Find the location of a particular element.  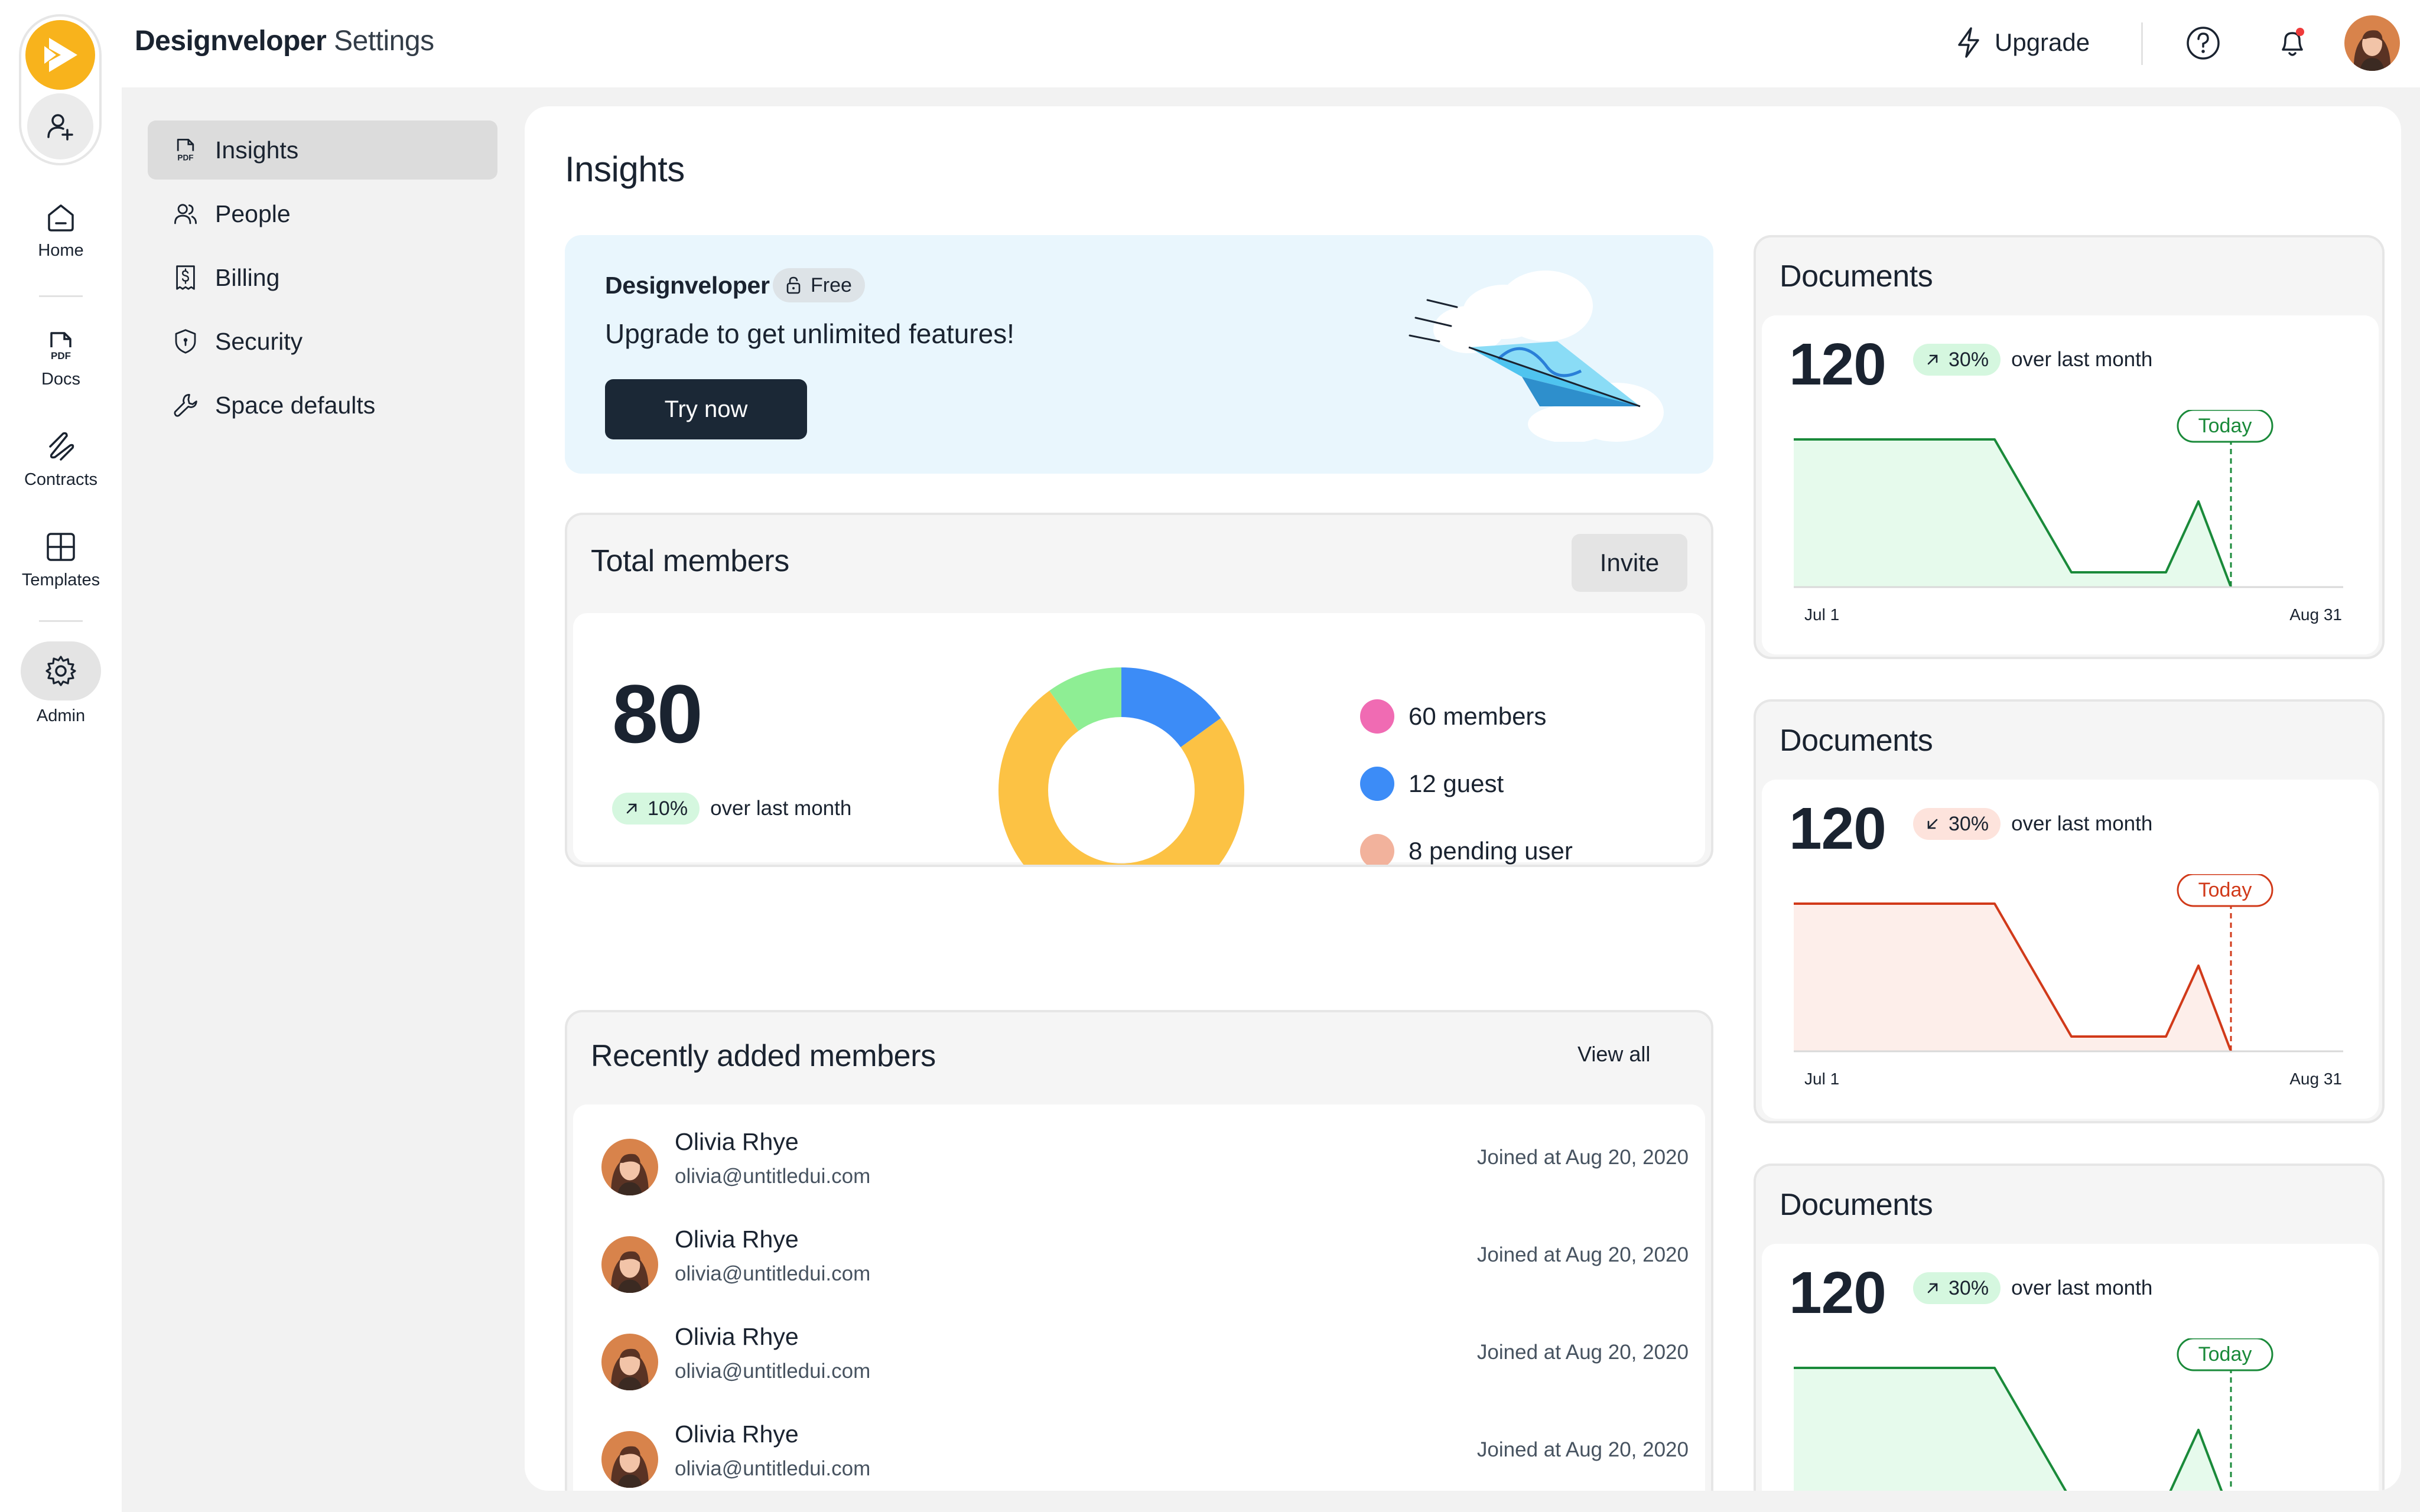

notifications-button is located at coordinates (2292, 42).